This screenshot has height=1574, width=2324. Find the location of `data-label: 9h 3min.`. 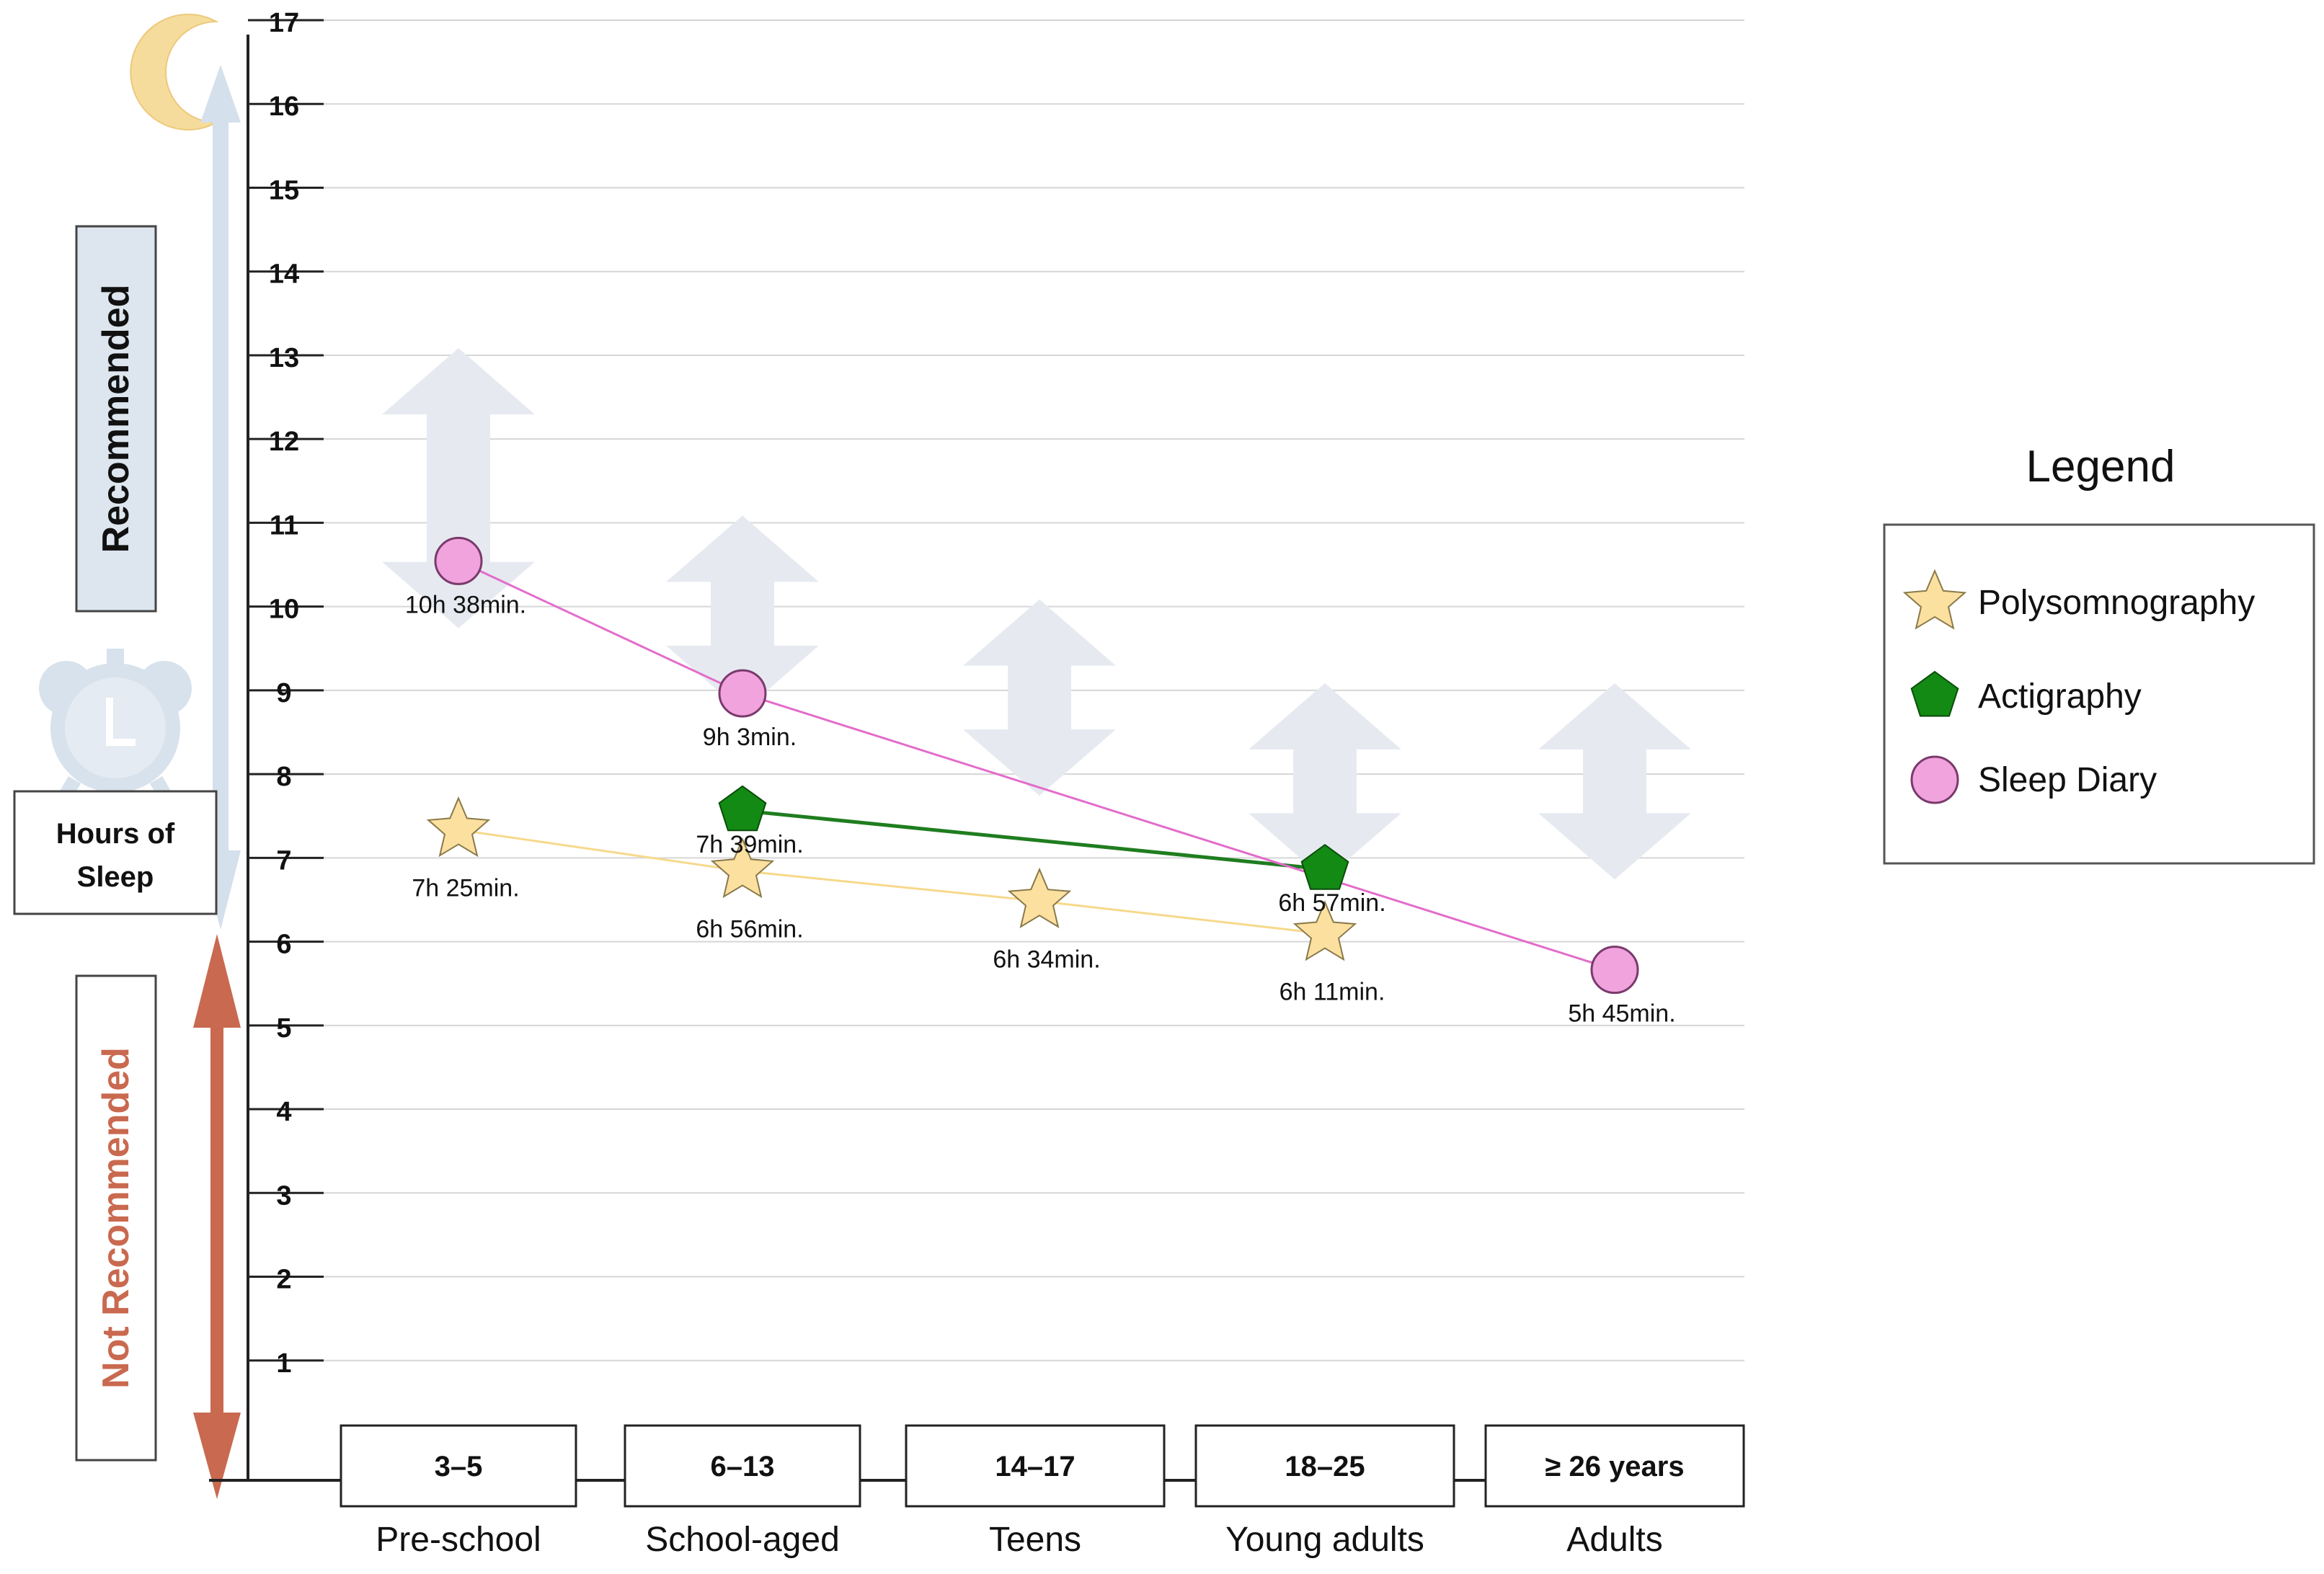

data-label: 9h 3min. is located at coordinates (750, 737).